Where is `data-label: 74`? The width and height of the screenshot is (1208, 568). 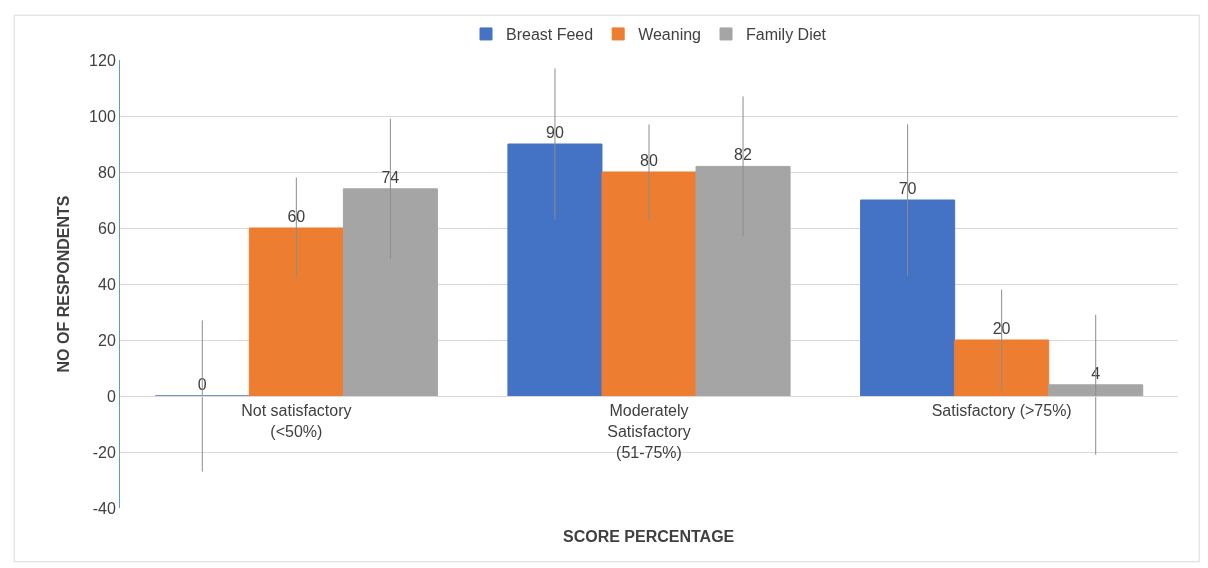
data-label: 74 is located at coordinates (390, 177).